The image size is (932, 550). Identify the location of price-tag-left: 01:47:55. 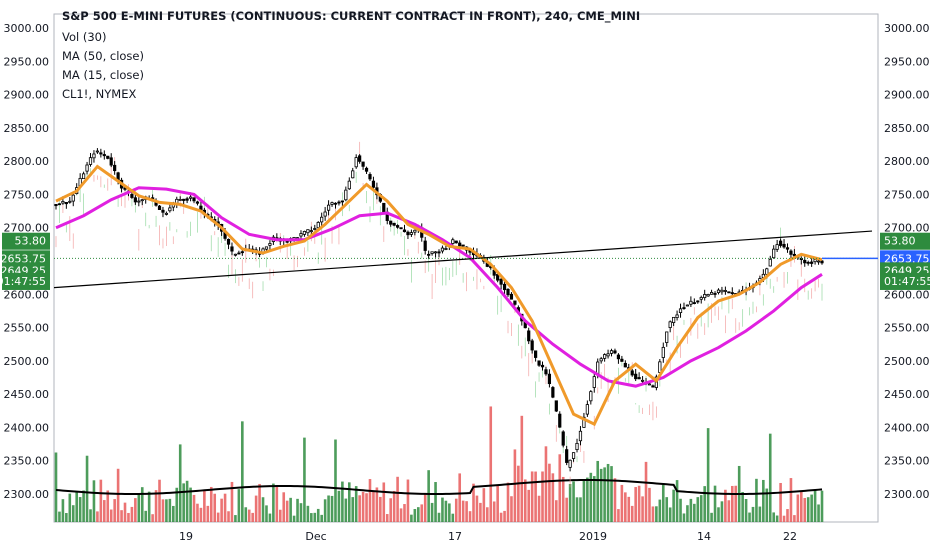
(23, 281).